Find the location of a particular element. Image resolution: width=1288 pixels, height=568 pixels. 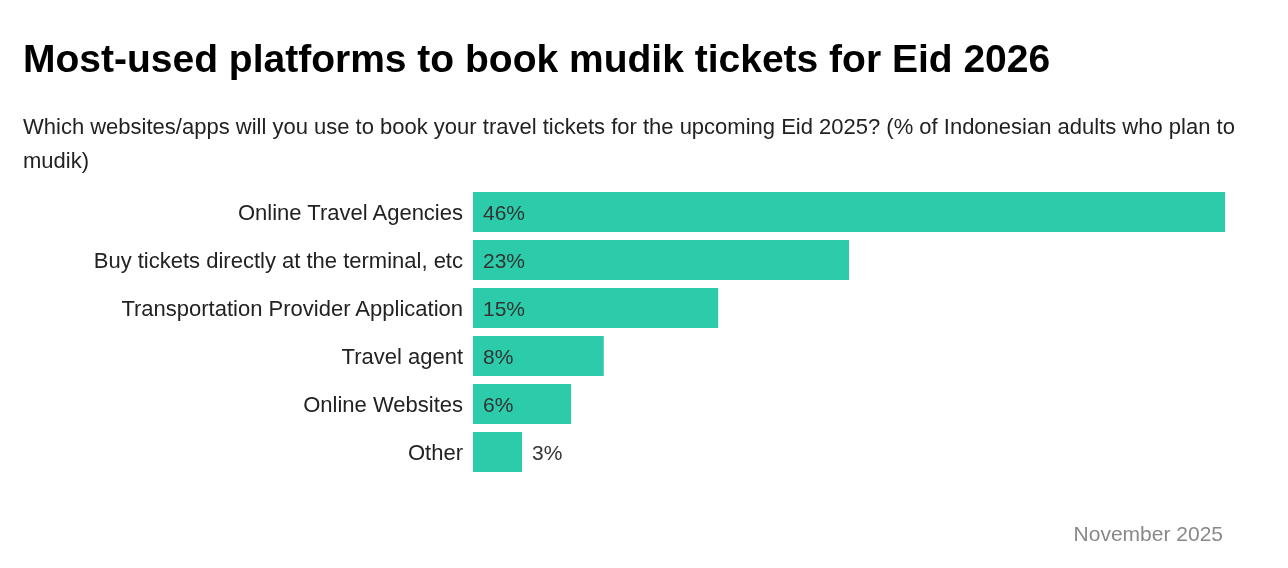

y-tick-label: Other is located at coordinates (435, 452).